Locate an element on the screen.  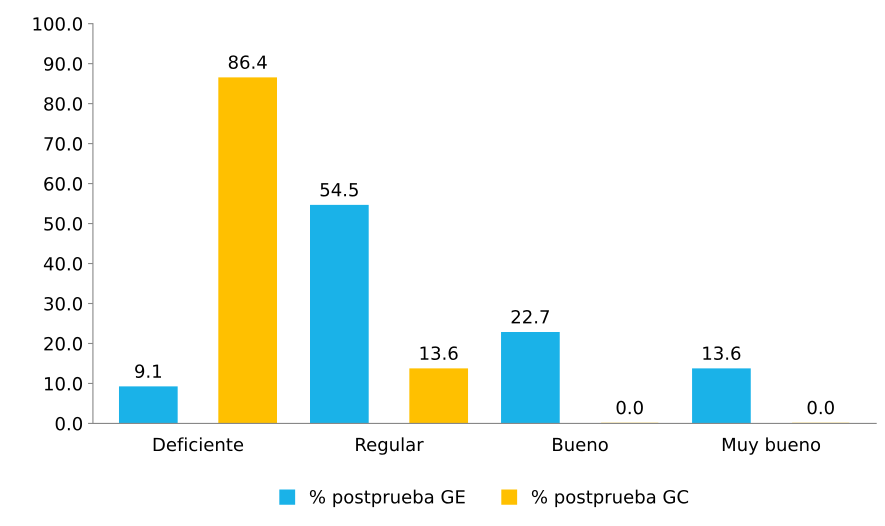
y-tick-label: 80.0 is located at coordinates (63, 104).